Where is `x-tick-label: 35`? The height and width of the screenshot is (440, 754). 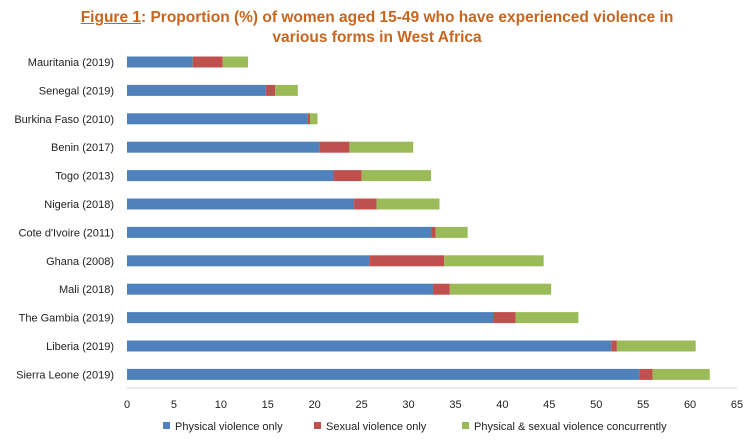 x-tick-label: 35 is located at coordinates (455, 405).